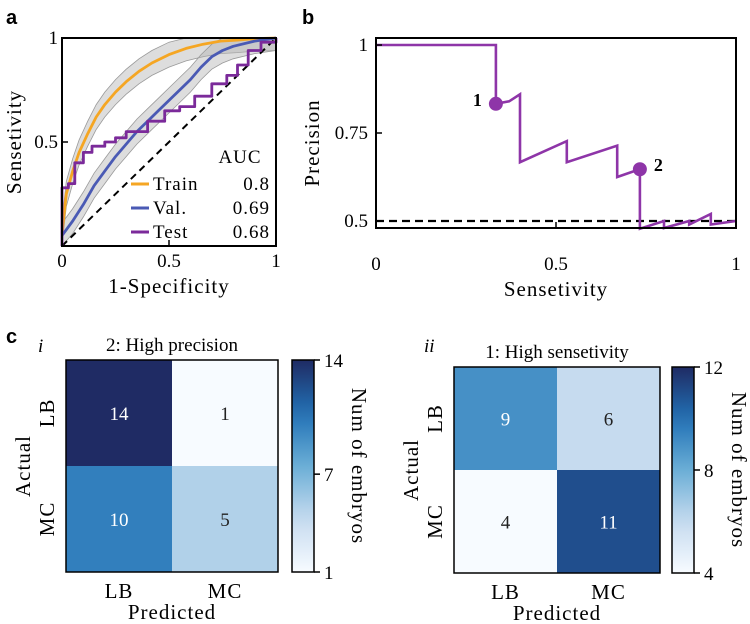 The height and width of the screenshot is (624, 750). I want to click on roc-line-test, so click(169, 142).